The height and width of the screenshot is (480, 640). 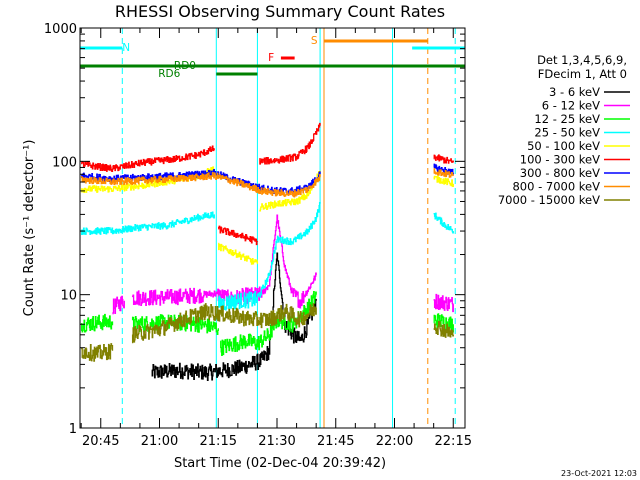 I want to click on x-tick-label: 21:15, so click(x=218, y=441).